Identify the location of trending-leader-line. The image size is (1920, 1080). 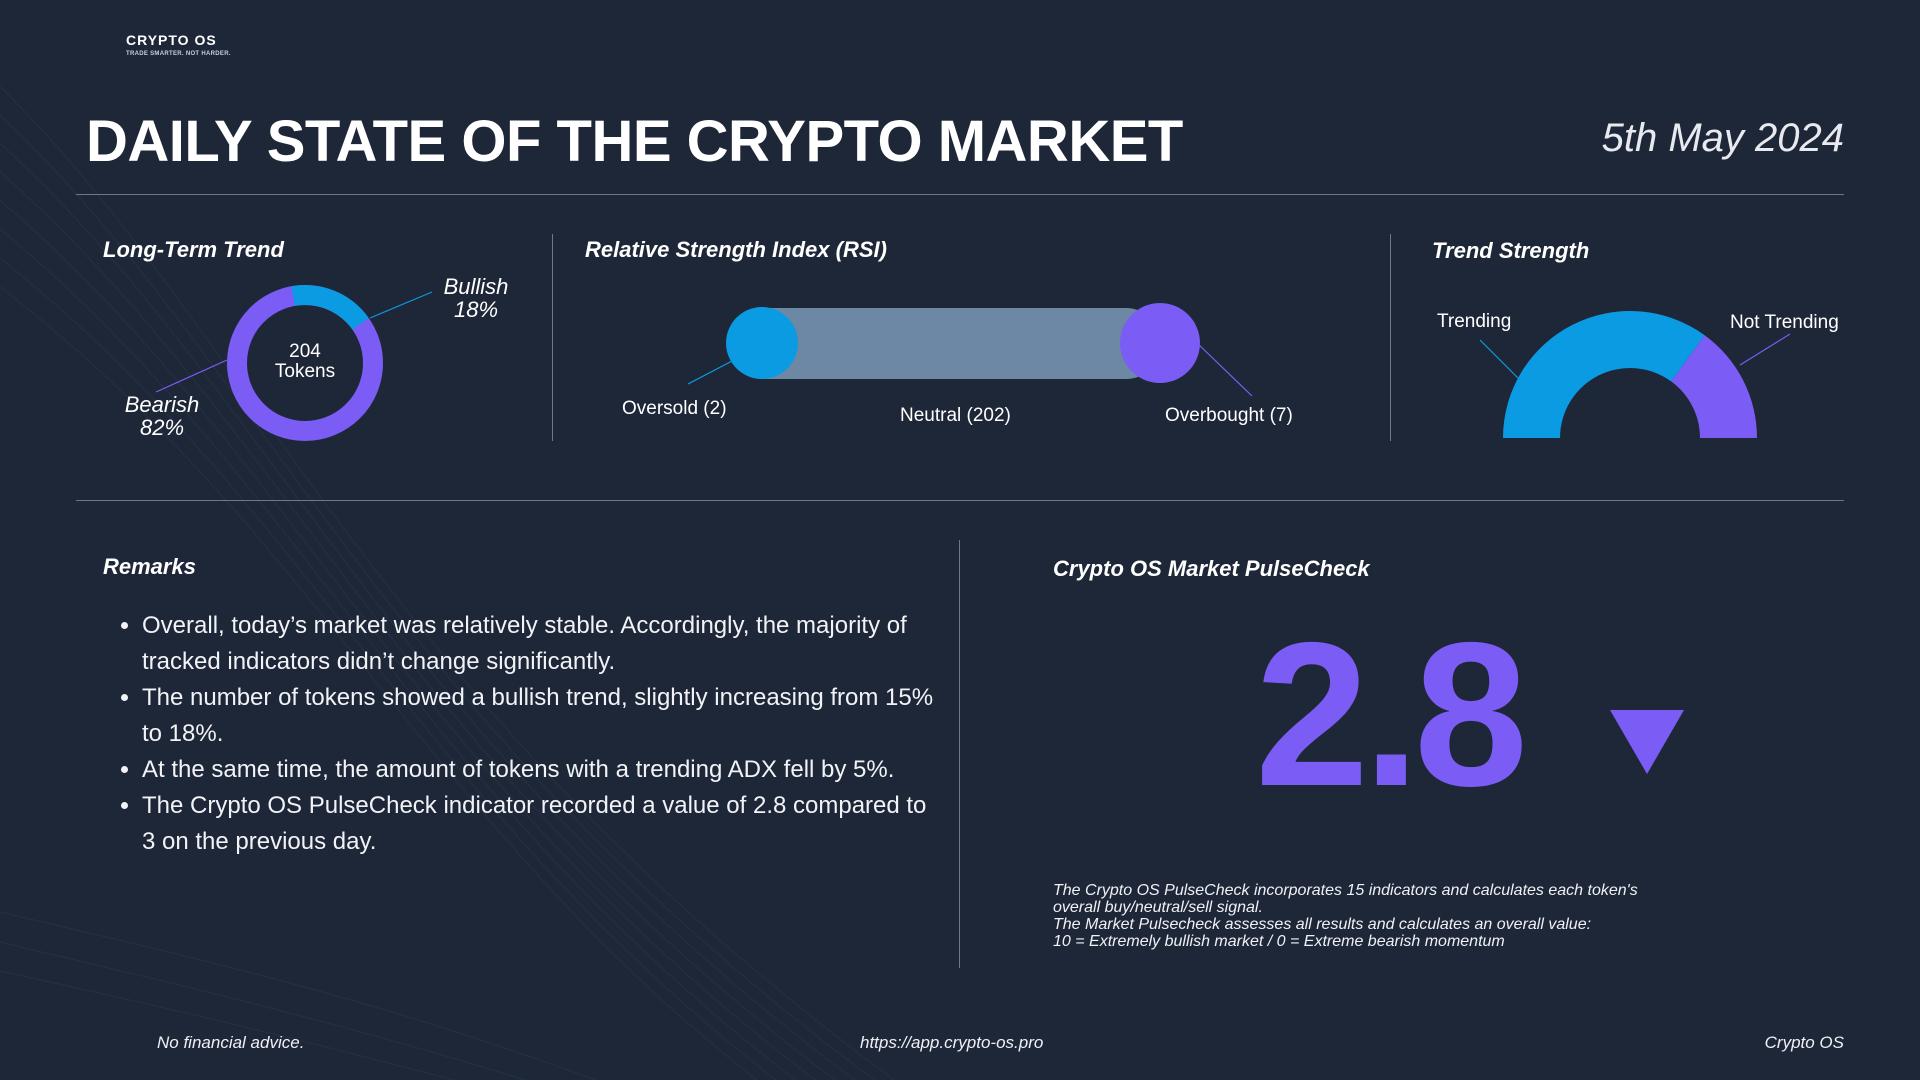
(1499, 359).